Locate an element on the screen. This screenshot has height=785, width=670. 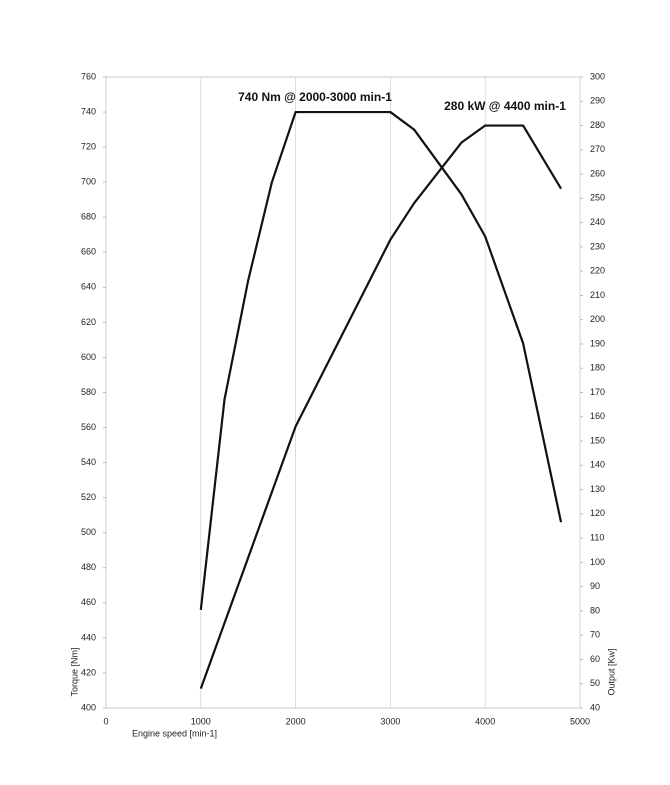
y2-tick-label: 80 is located at coordinates (595, 610).